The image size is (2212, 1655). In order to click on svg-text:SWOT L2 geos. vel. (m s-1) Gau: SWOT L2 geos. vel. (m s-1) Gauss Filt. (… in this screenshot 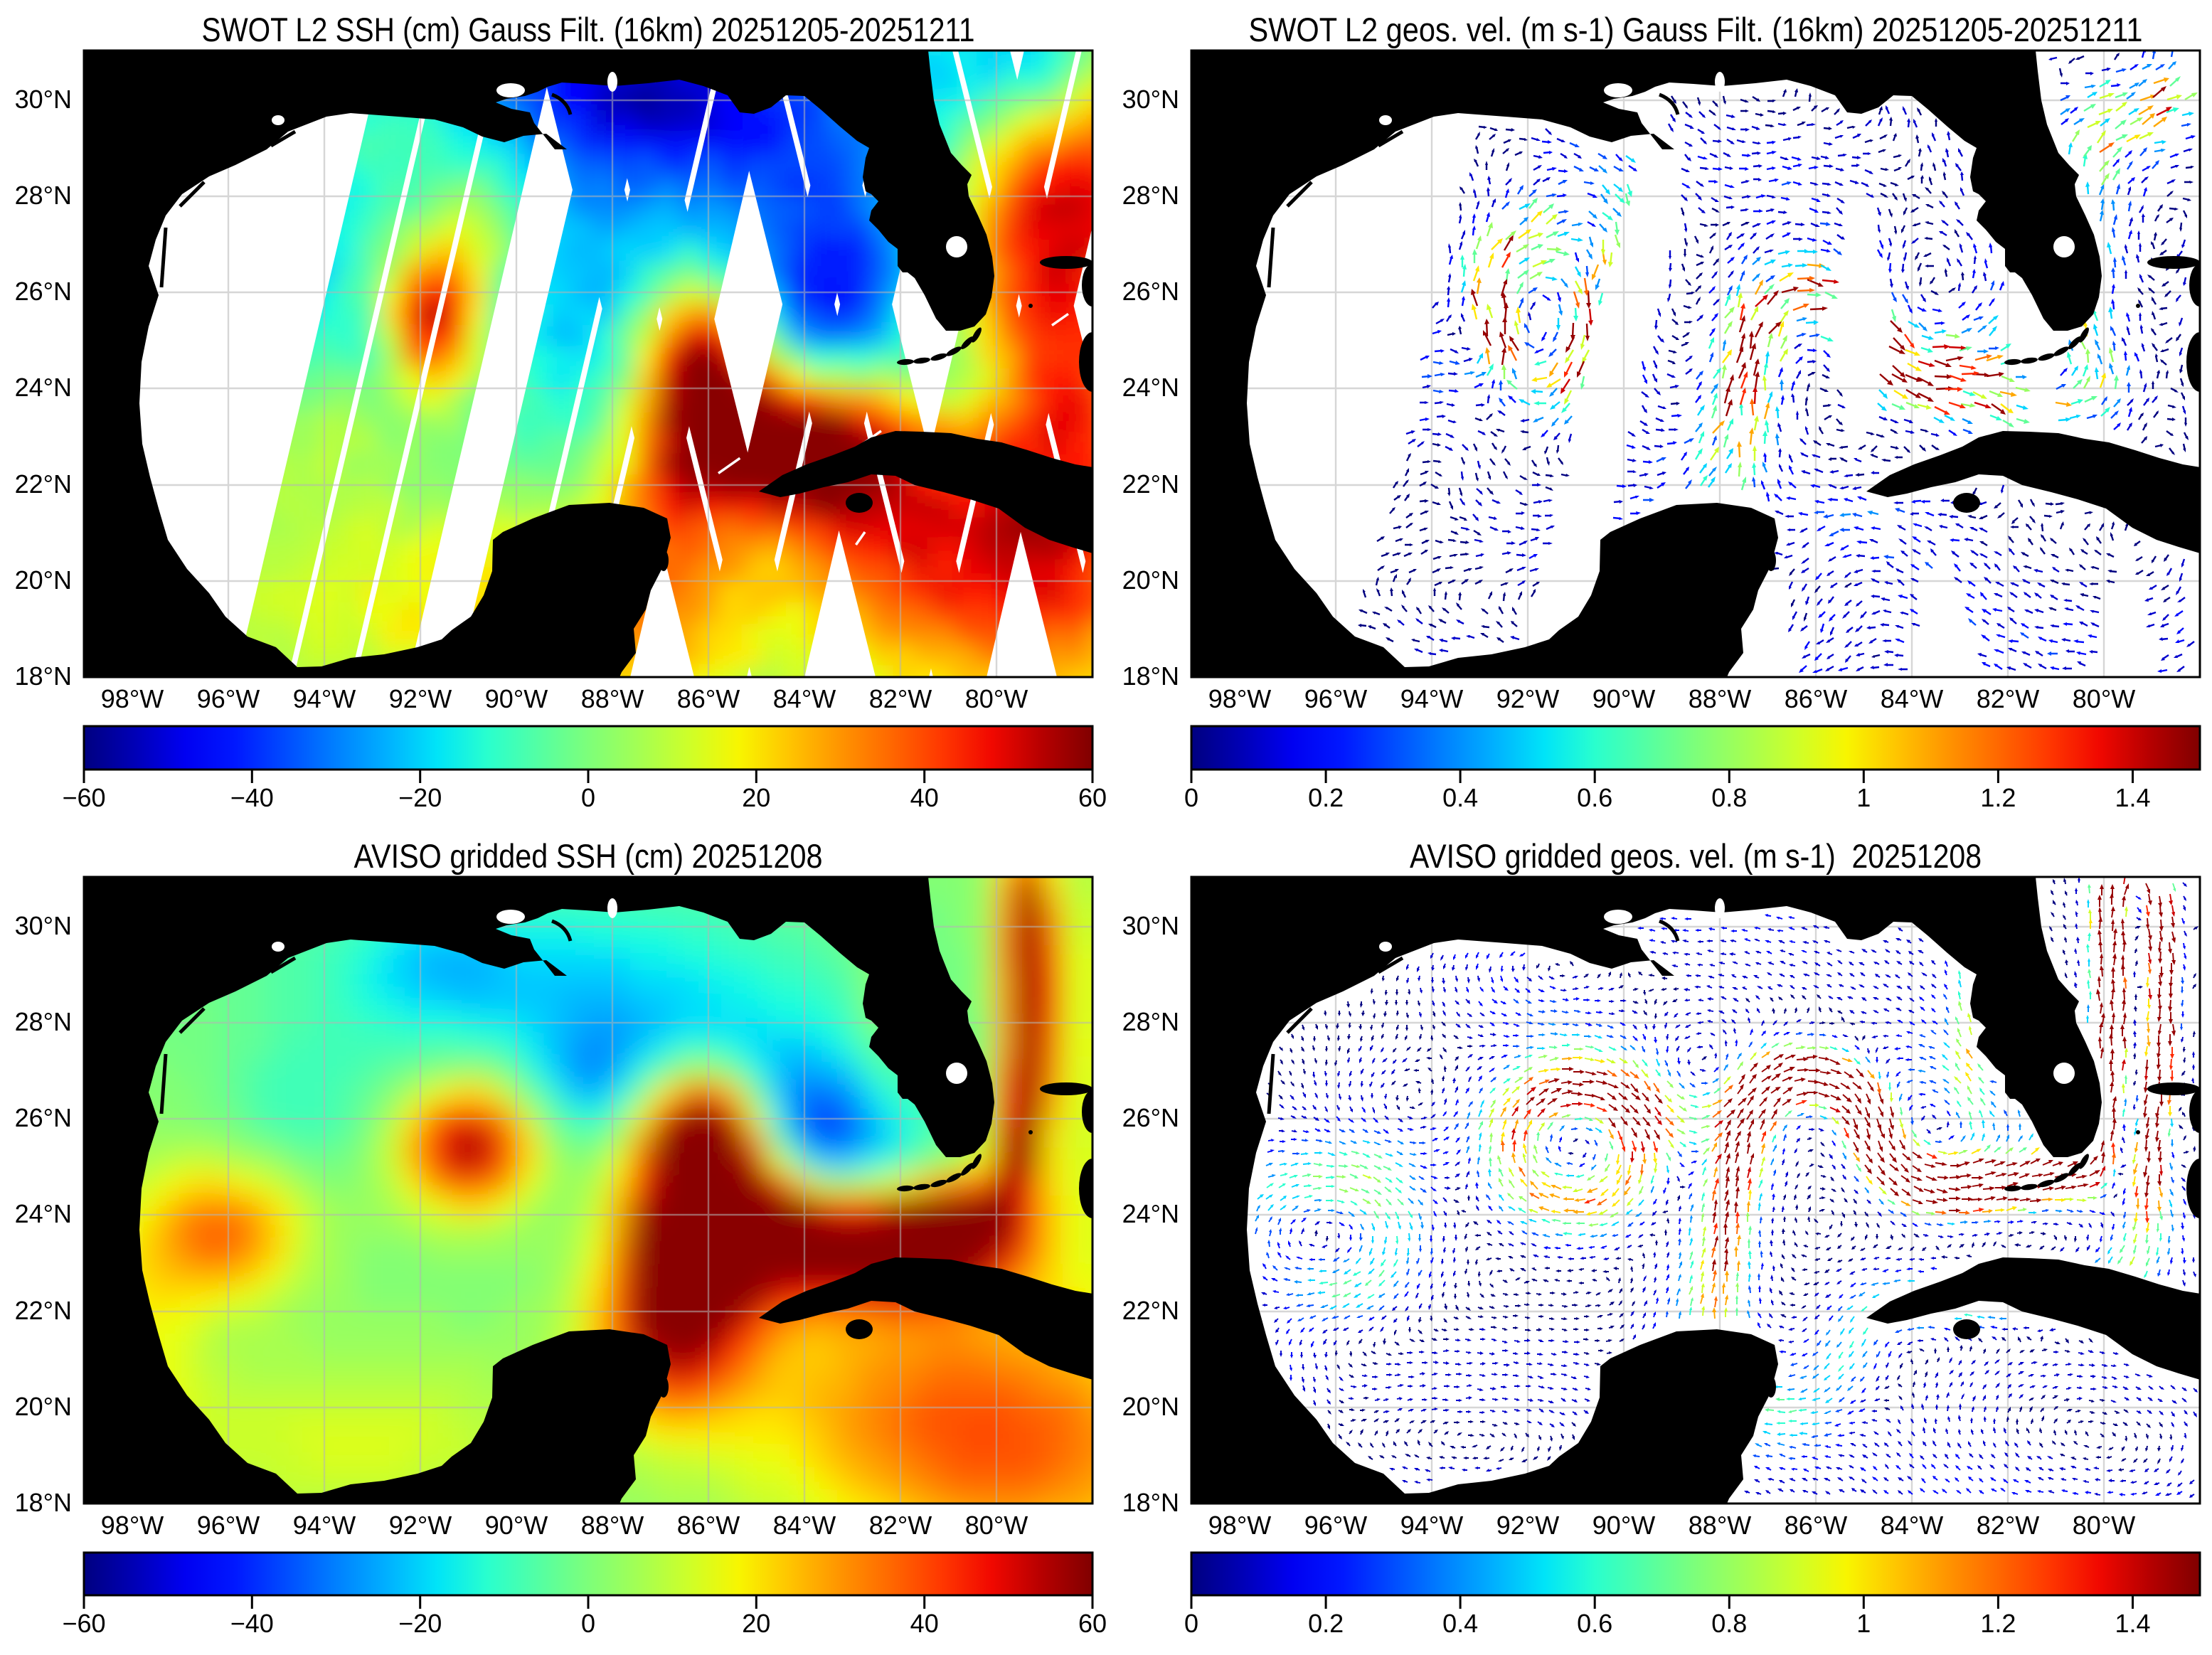, I will do `click(1696, 30)`.